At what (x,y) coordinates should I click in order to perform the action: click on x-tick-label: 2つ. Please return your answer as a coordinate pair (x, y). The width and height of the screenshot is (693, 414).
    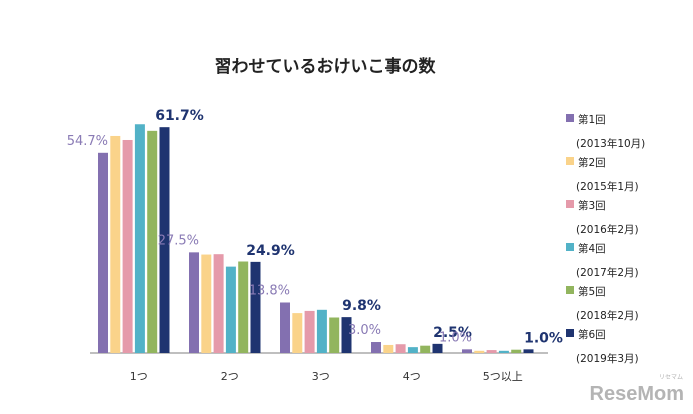
    Looking at the image, I should click on (230, 376).